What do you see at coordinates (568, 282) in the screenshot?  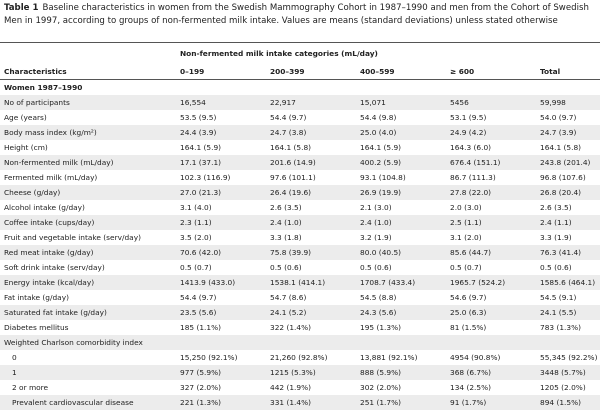 I see `cell: 1585.6 (464.1)` at bounding box center [568, 282].